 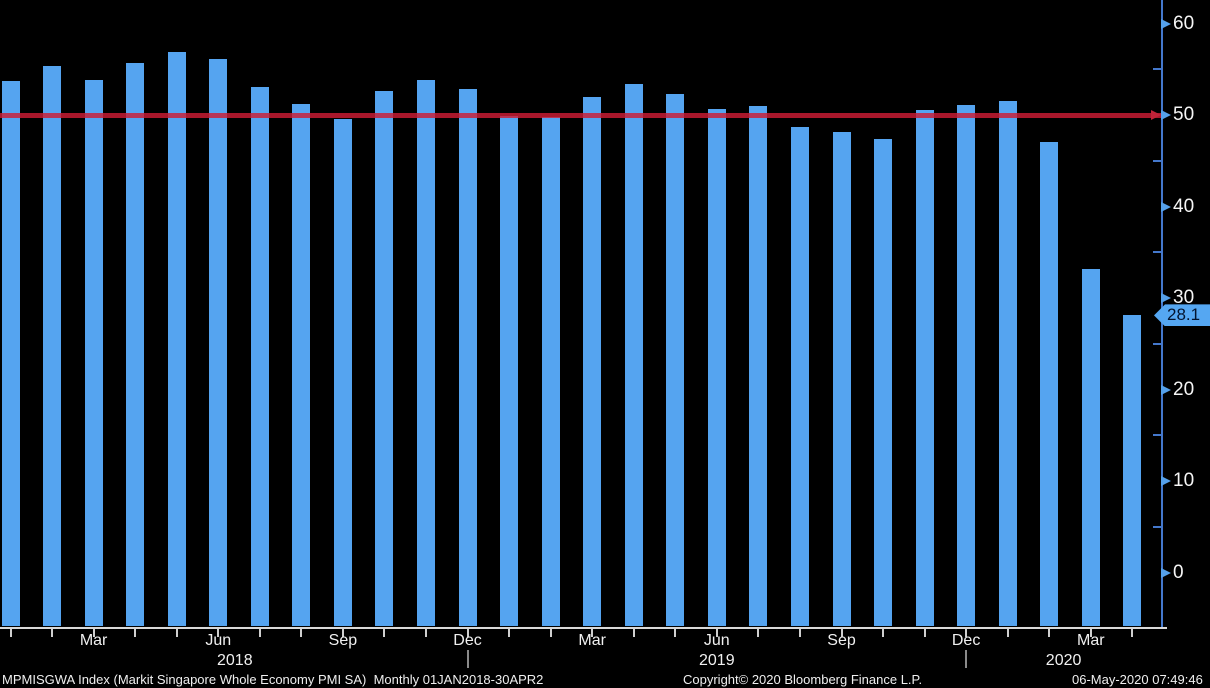 I want to click on last-value-label: 28.1, so click(x=1184, y=315).